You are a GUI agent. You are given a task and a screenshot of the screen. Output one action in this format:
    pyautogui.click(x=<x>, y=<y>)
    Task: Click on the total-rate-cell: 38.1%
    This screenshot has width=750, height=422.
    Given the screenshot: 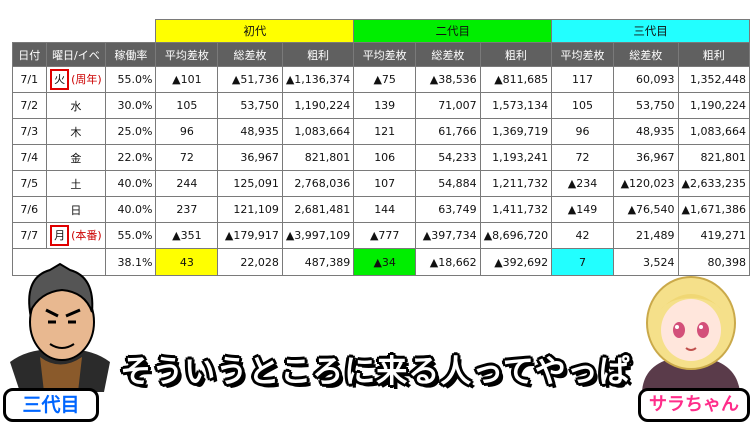 What is the action you would take?
    pyautogui.click(x=131, y=262)
    